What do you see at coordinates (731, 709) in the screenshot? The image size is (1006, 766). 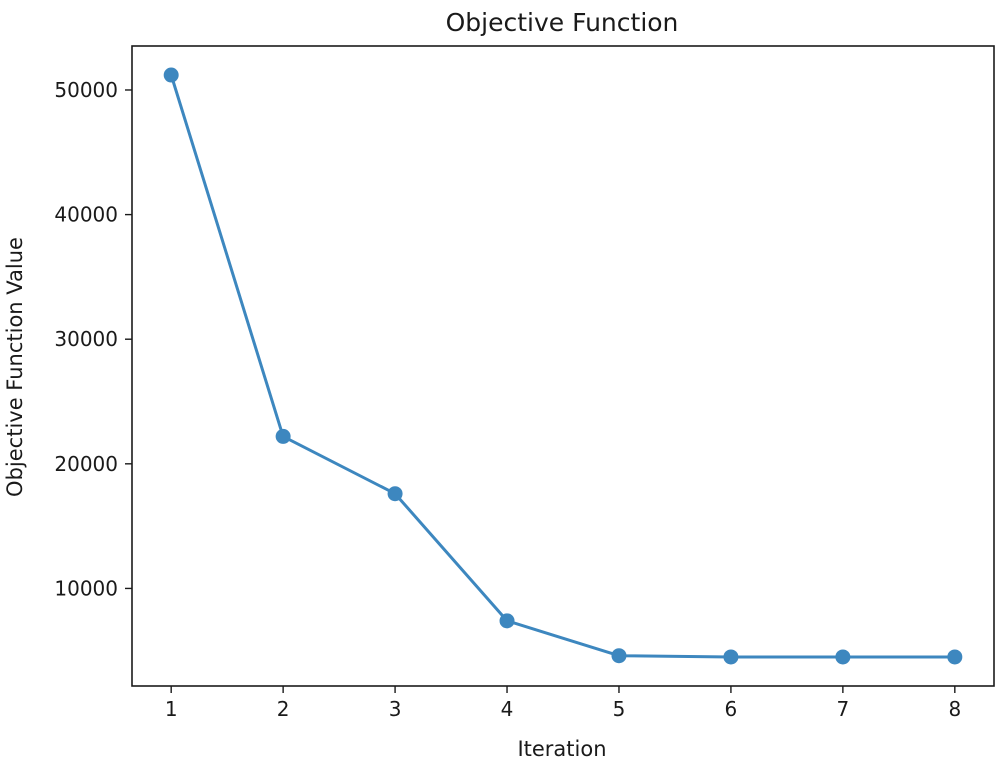 I see `x-tick-label: 6` at bounding box center [731, 709].